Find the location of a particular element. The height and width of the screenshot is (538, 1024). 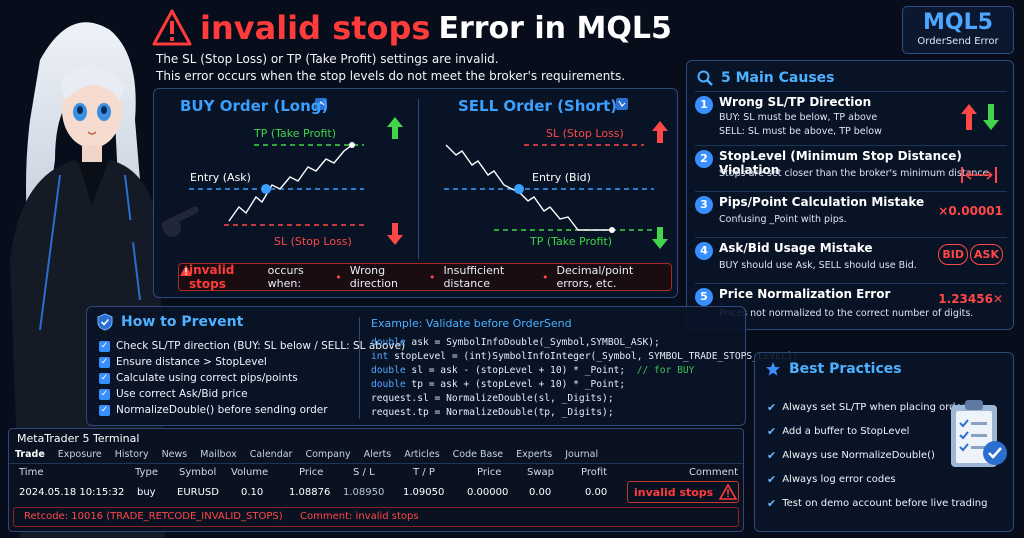

prevent-item-text: Calculate using correct pips/points is located at coordinates (207, 378).